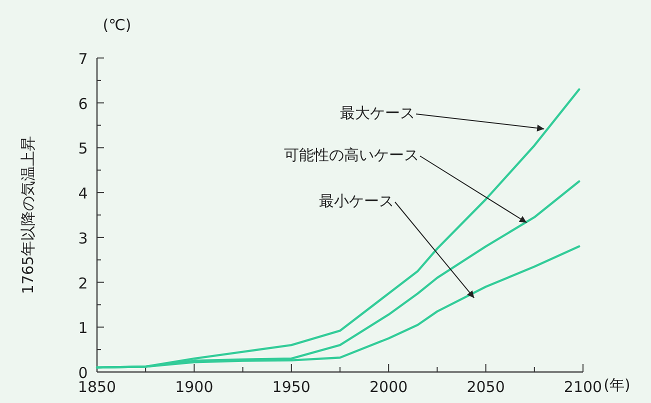 This screenshot has width=651, height=403. Describe the element at coordinates (194, 387) in the screenshot. I see `x-tick-label: 1900` at that location.